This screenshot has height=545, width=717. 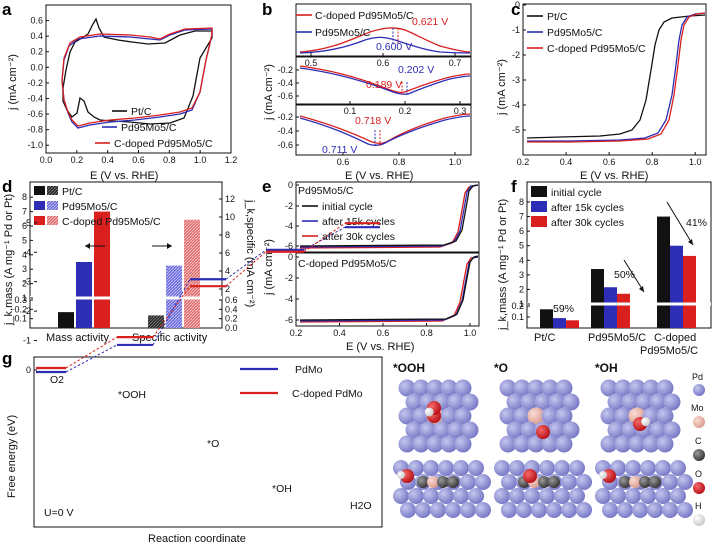 What do you see at coordinates (7, 358) in the screenshot?
I see `panel-label-g: g` at bounding box center [7, 358].